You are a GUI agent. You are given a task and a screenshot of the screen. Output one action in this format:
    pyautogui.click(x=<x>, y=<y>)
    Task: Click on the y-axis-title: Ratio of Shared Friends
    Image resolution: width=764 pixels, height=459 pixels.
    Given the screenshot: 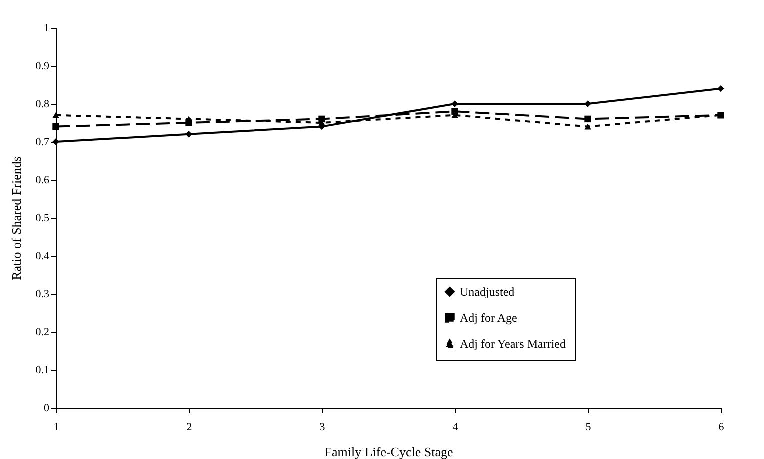 What is the action you would take?
    pyautogui.click(x=16, y=218)
    